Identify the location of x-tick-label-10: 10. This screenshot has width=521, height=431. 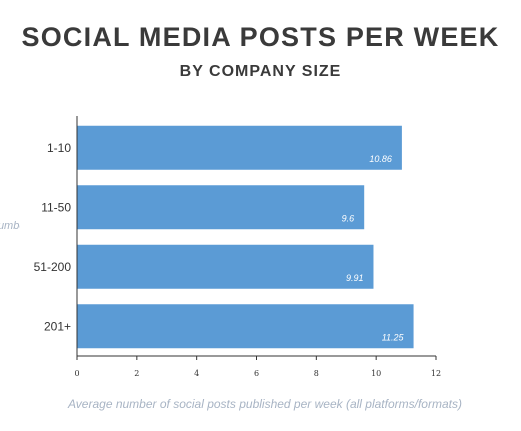
(376, 373).